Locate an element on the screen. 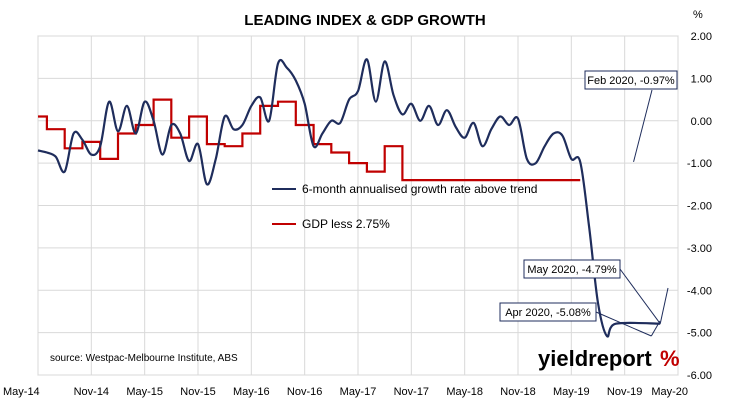  annotation-label: Apr 2020, -5.08% is located at coordinates (548, 313).